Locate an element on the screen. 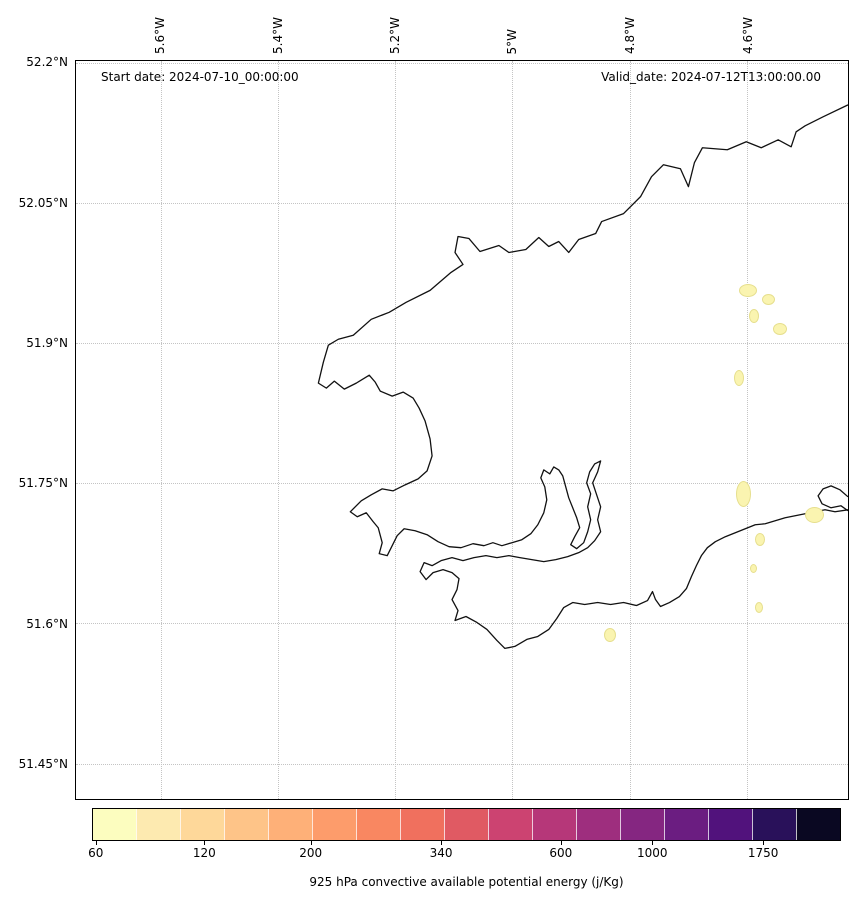  colorbar-tick-label: 340 is located at coordinates (441, 853).